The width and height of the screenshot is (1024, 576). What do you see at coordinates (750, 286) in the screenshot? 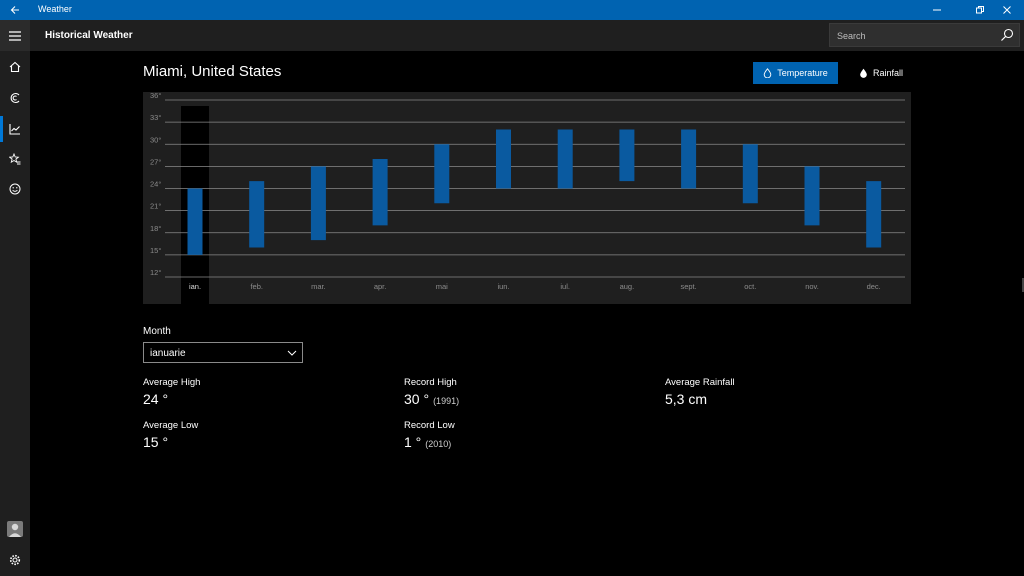
I see `x-tick-label: oct.` at bounding box center [750, 286].